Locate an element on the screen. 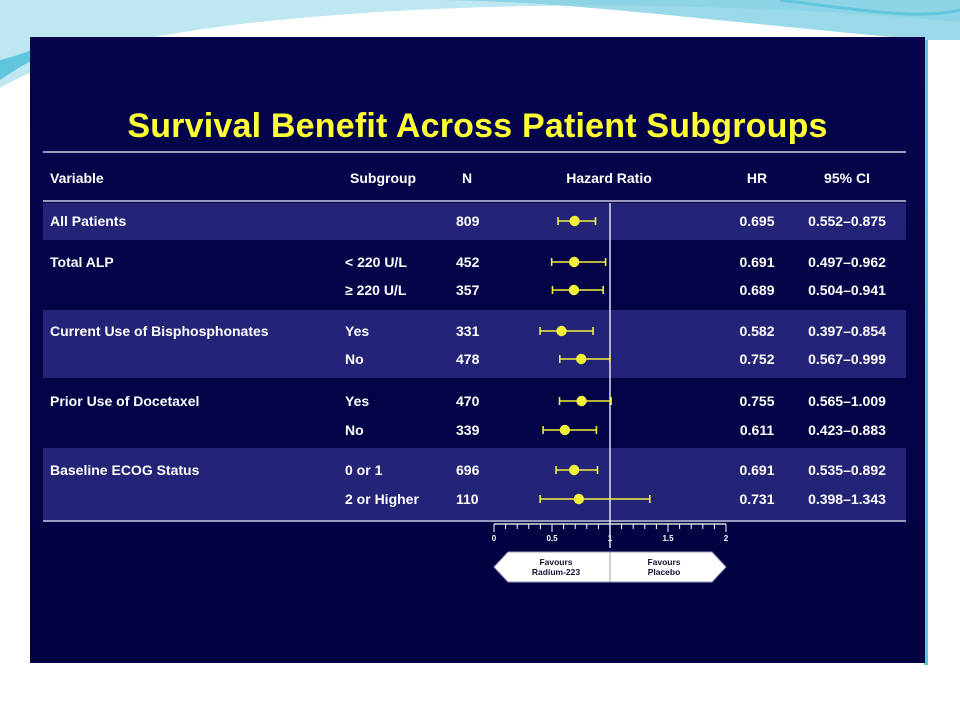 Image resolution: width=960 pixels, height=720 pixels. favours-placebo-arrow is located at coordinates (668, 567).